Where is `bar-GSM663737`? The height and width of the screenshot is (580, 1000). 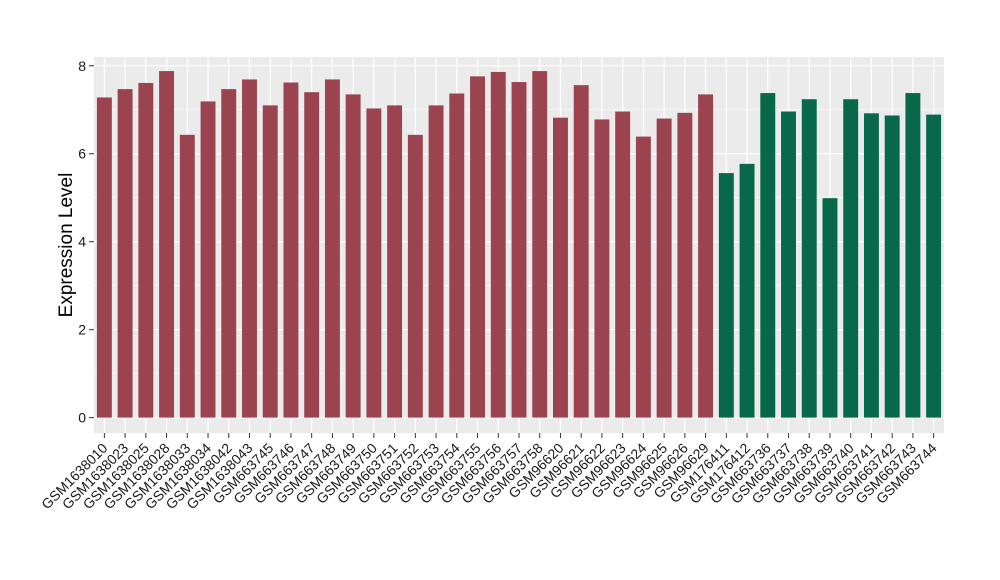 bar-GSM663737 is located at coordinates (788, 264).